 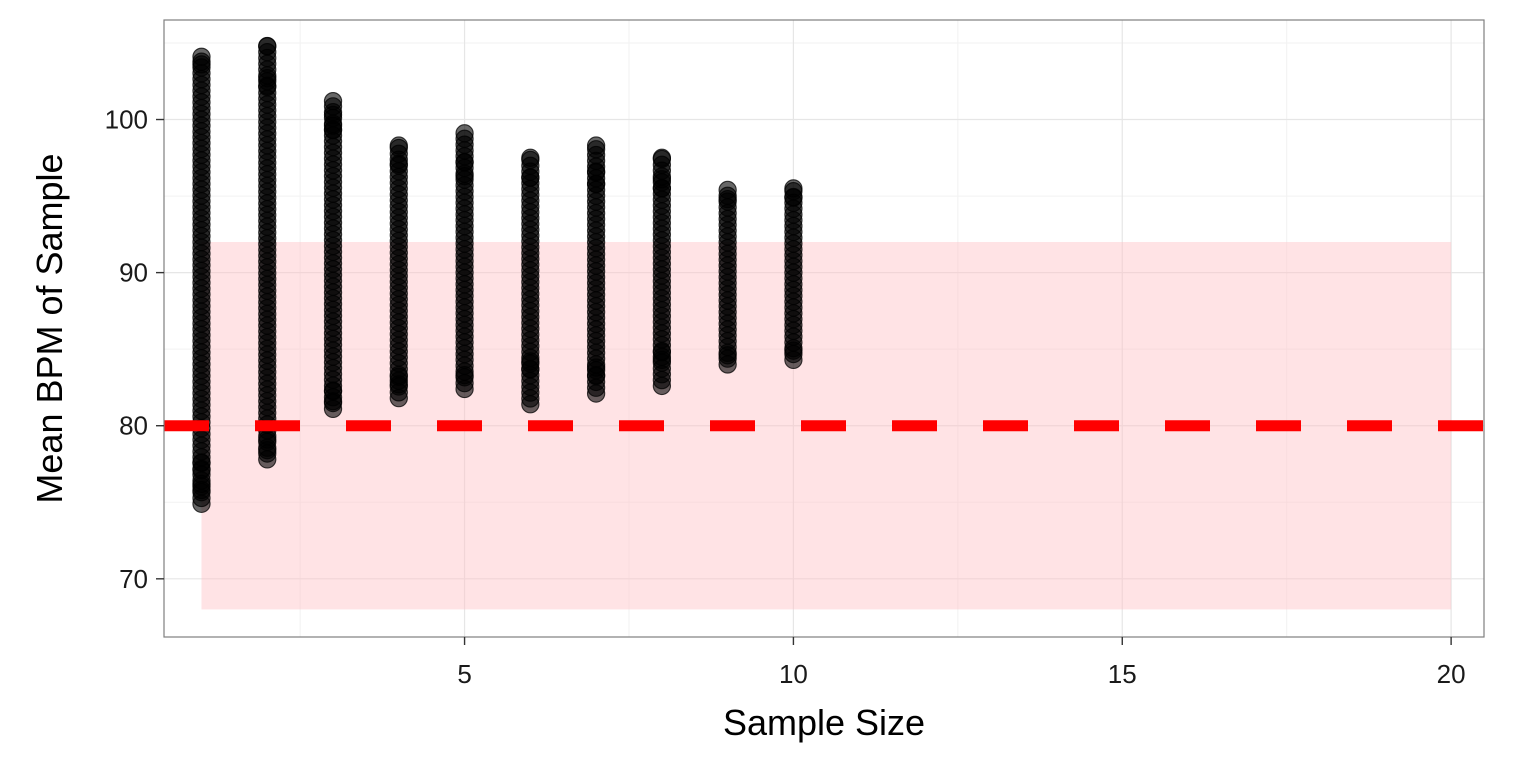 I want to click on y-tick-label: 100, so click(x=126, y=120).